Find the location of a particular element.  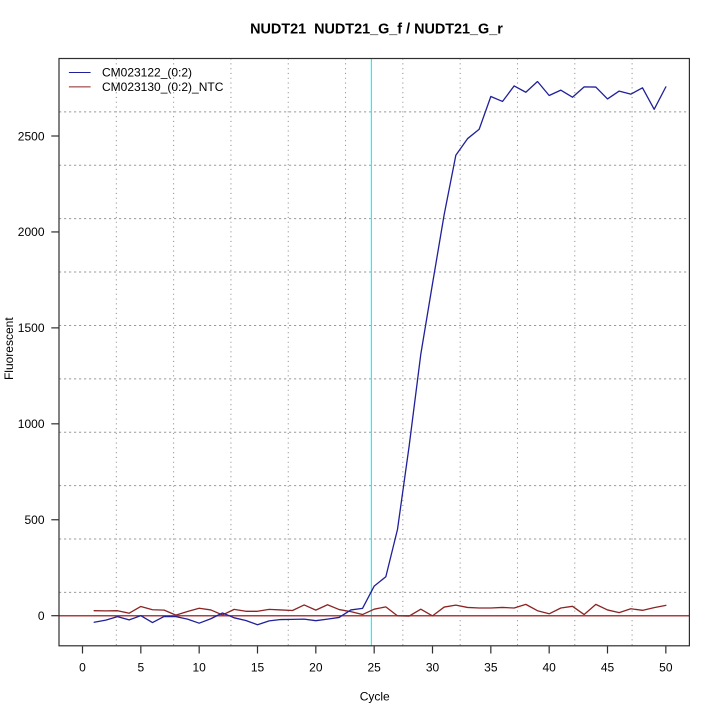

svg-text: CM023122_(0:2) is located at coordinates (147, 73).